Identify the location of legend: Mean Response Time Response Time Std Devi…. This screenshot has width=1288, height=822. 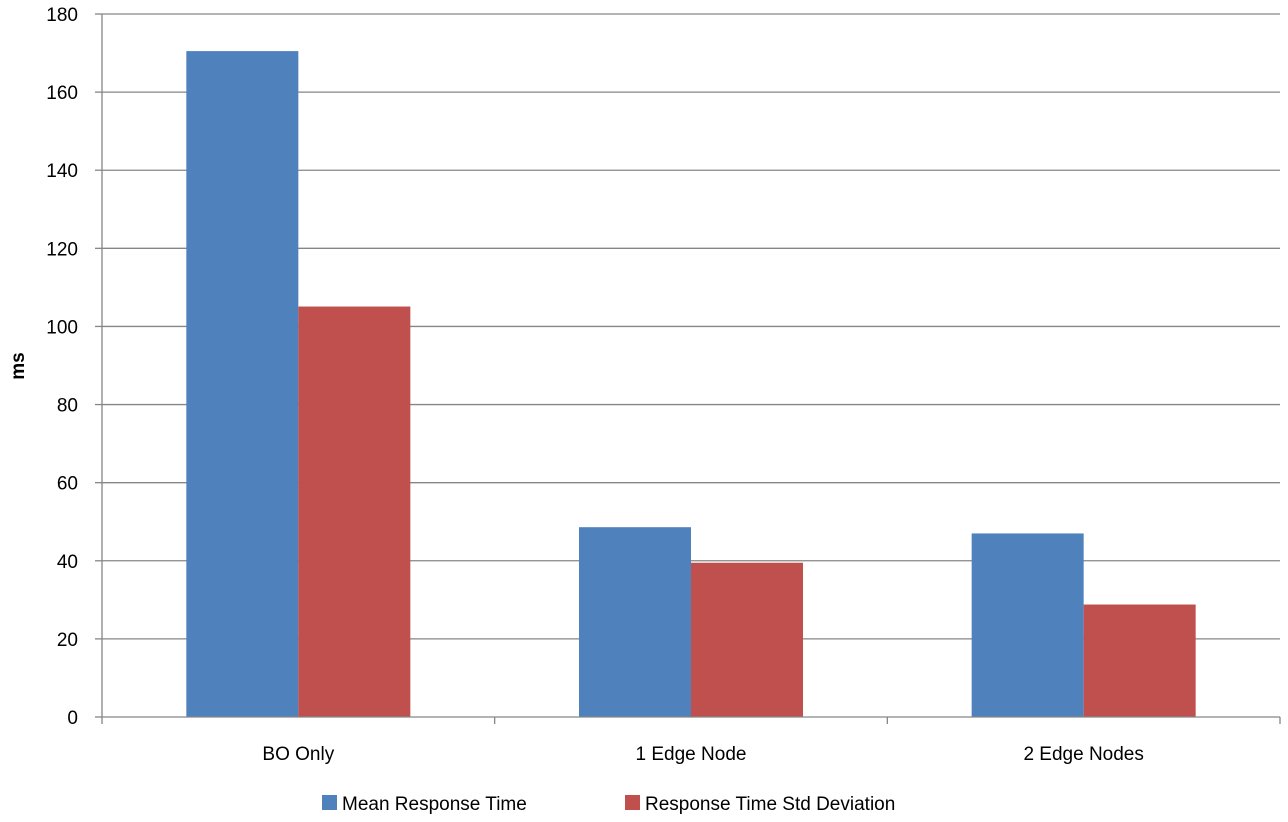
(608, 804).